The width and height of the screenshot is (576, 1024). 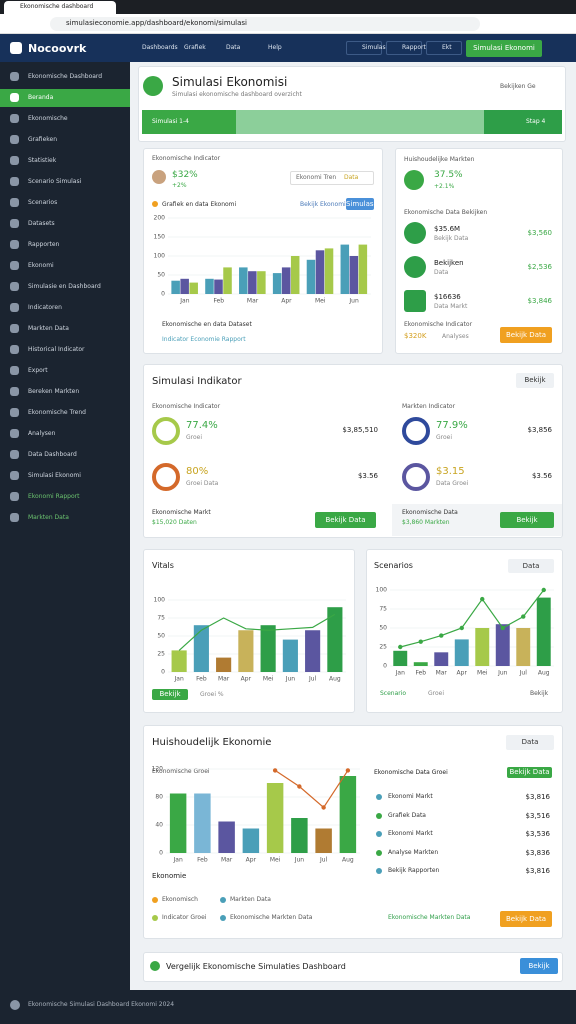 I want to click on scenario-filter: Data, so click(x=531, y=566).